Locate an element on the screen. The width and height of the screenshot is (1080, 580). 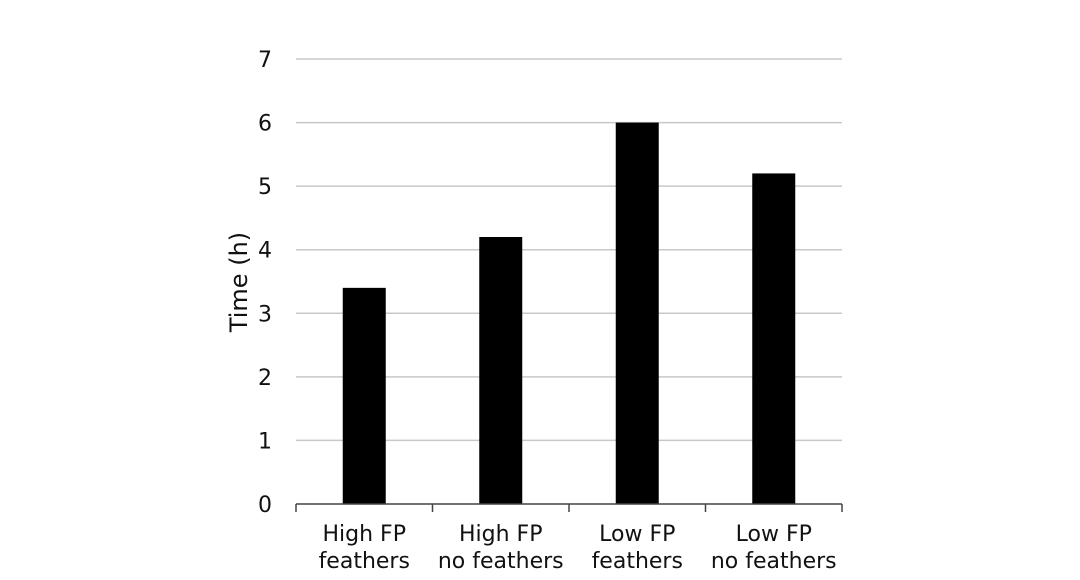
y-tick-label: 6 is located at coordinates (265, 124).